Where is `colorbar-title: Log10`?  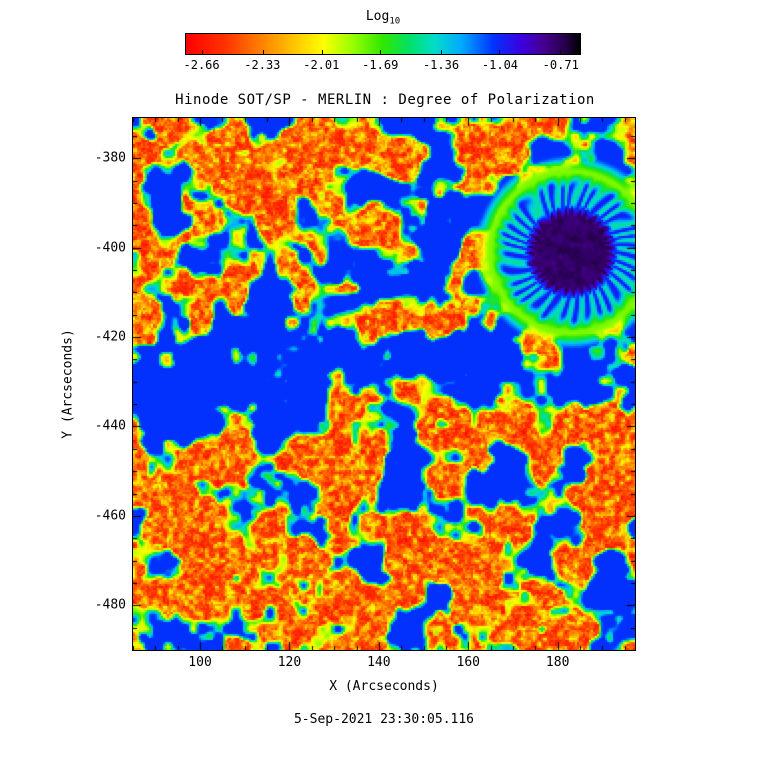
colorbar-title: Log10 is located at coordinates (383, 18).